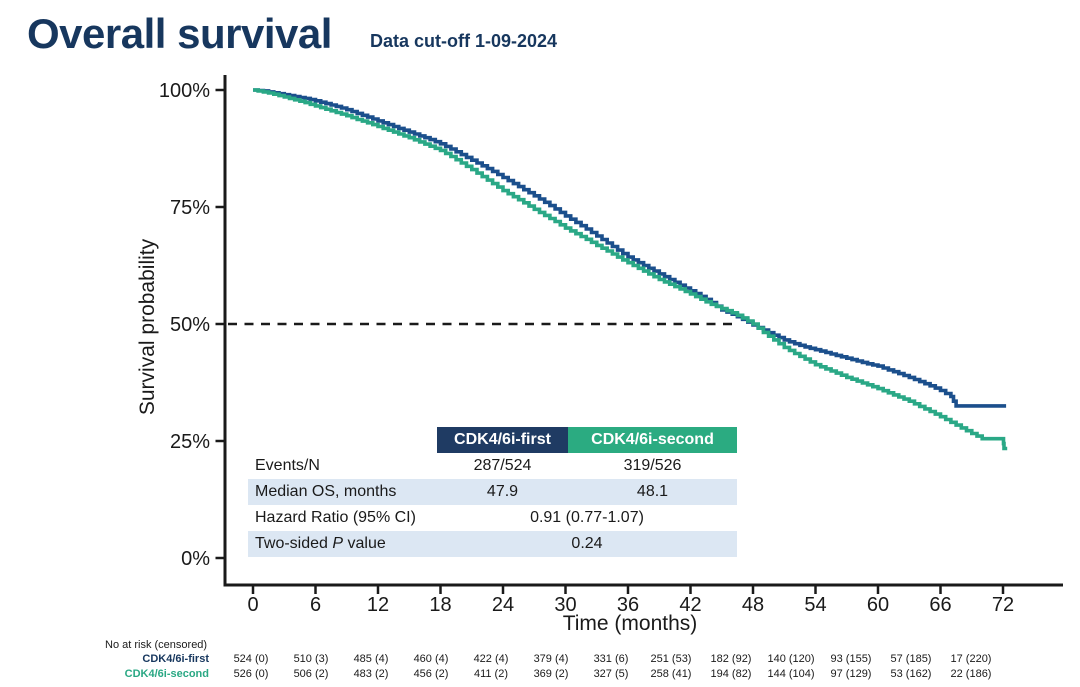  What do you see at coordinates (652, 491) in the screenshot?
I see `median-os-value-second: 48.1` at bounding box center [652, 491].